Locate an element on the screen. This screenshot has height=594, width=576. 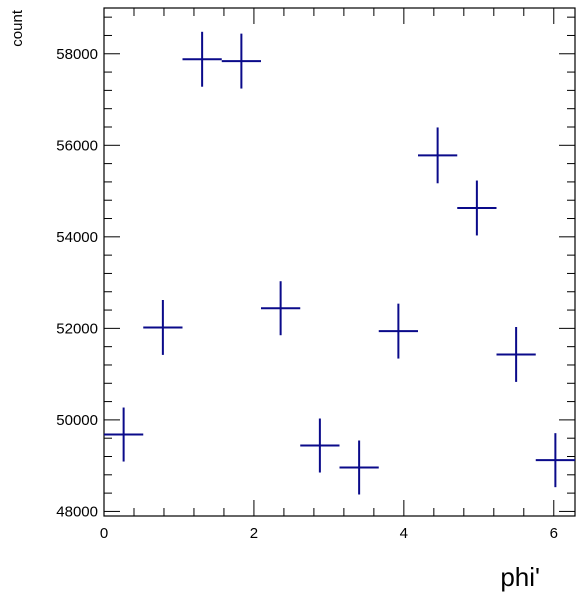
x-tick-label: 4 is located at coordinates (404, 533).